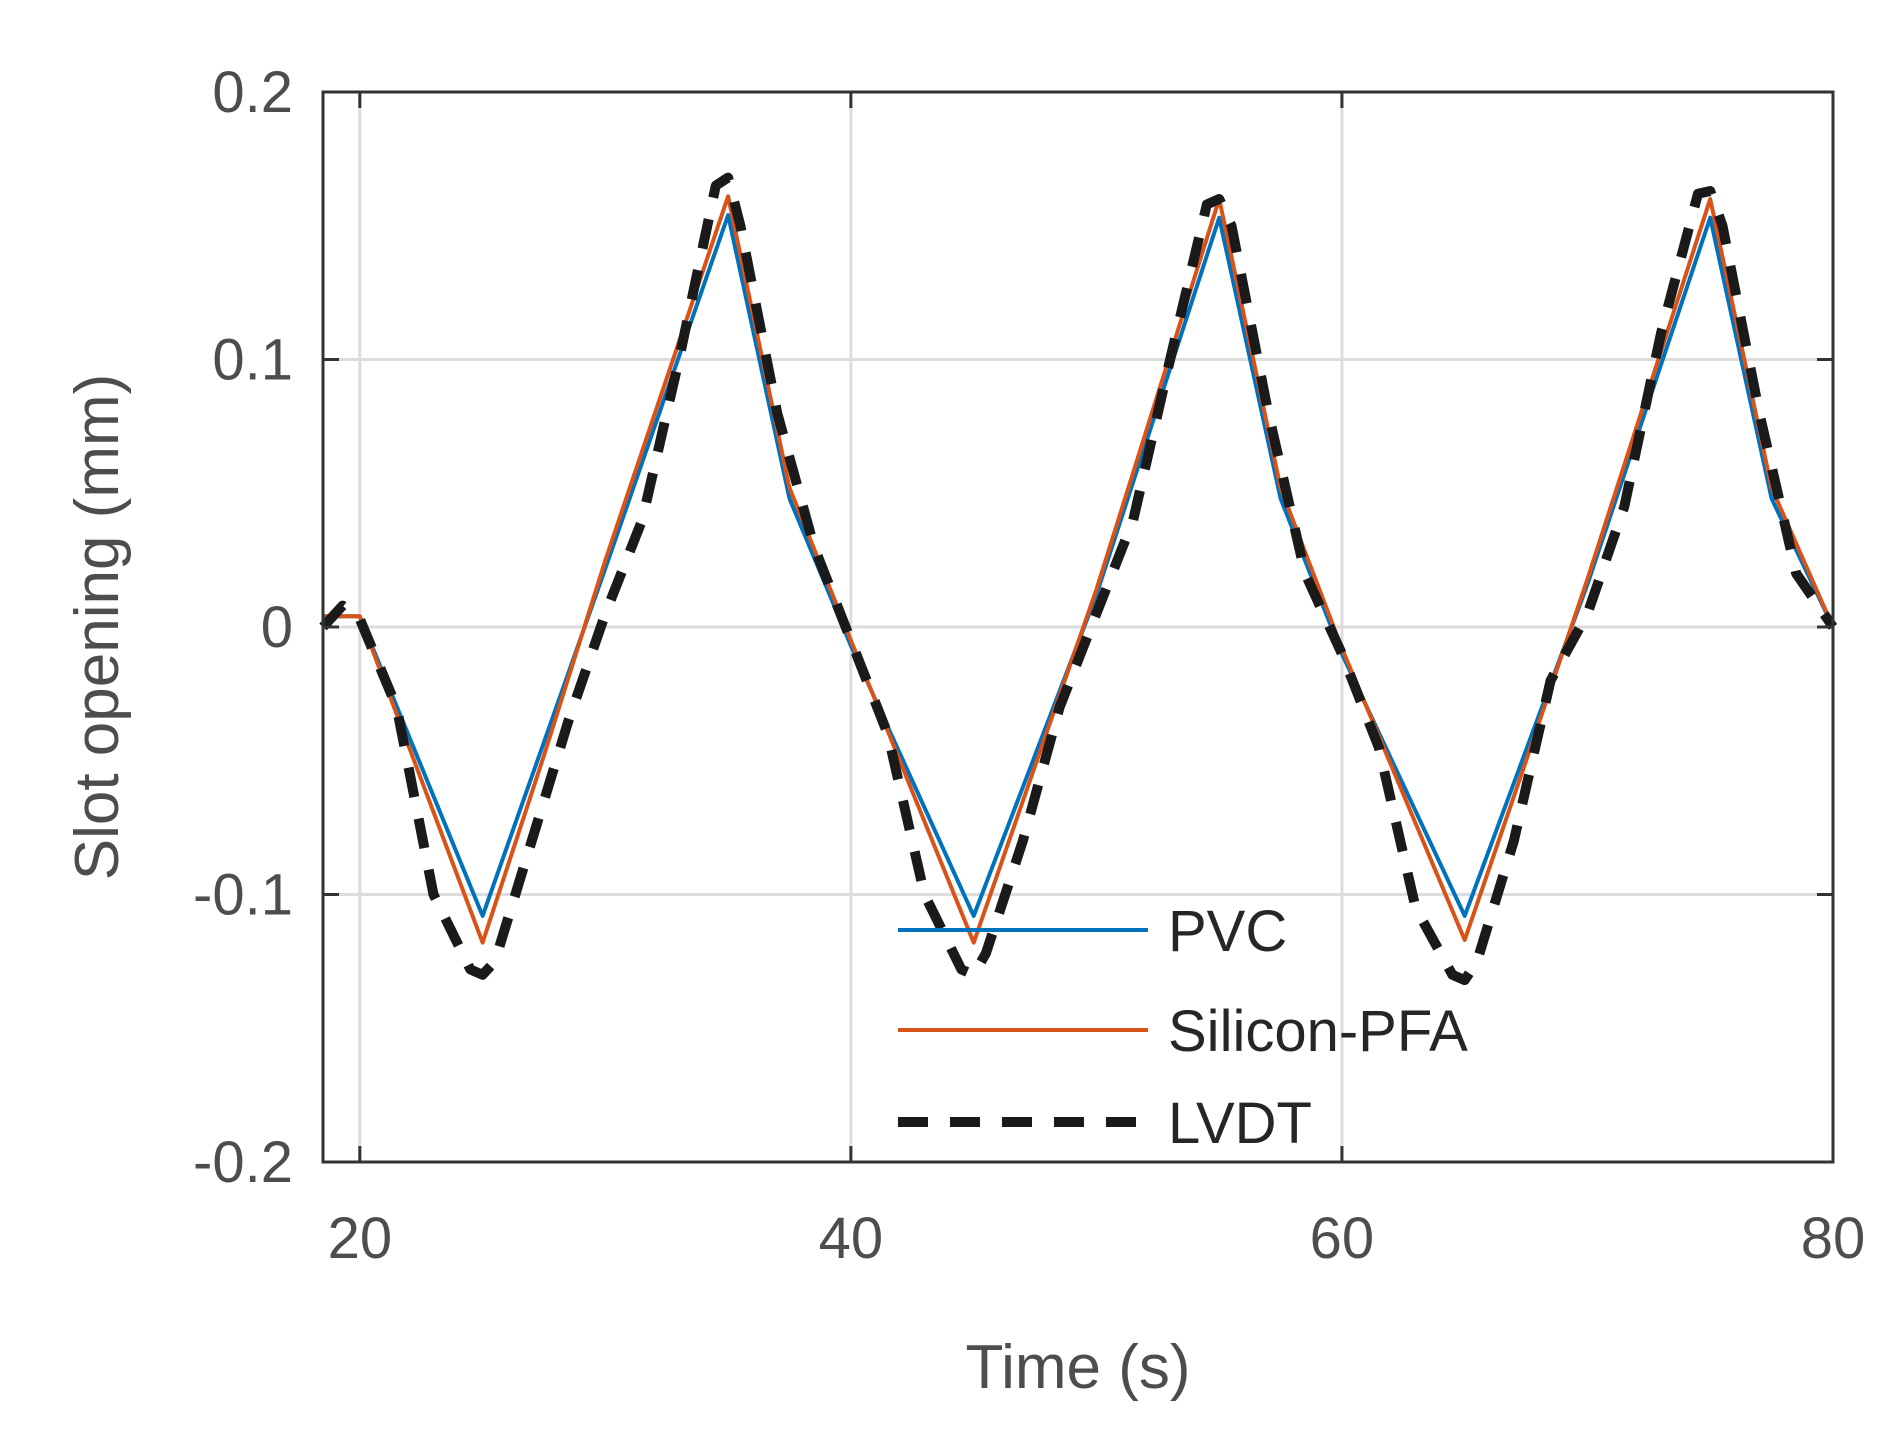 This screenshot has width=1901, height=1446. What do you see at coordinates (243, 627) in the screenshot?
I see `y-tick-labels: -0.2 -0.1 0 0.1 0.2` at bounding box center [243, 627].